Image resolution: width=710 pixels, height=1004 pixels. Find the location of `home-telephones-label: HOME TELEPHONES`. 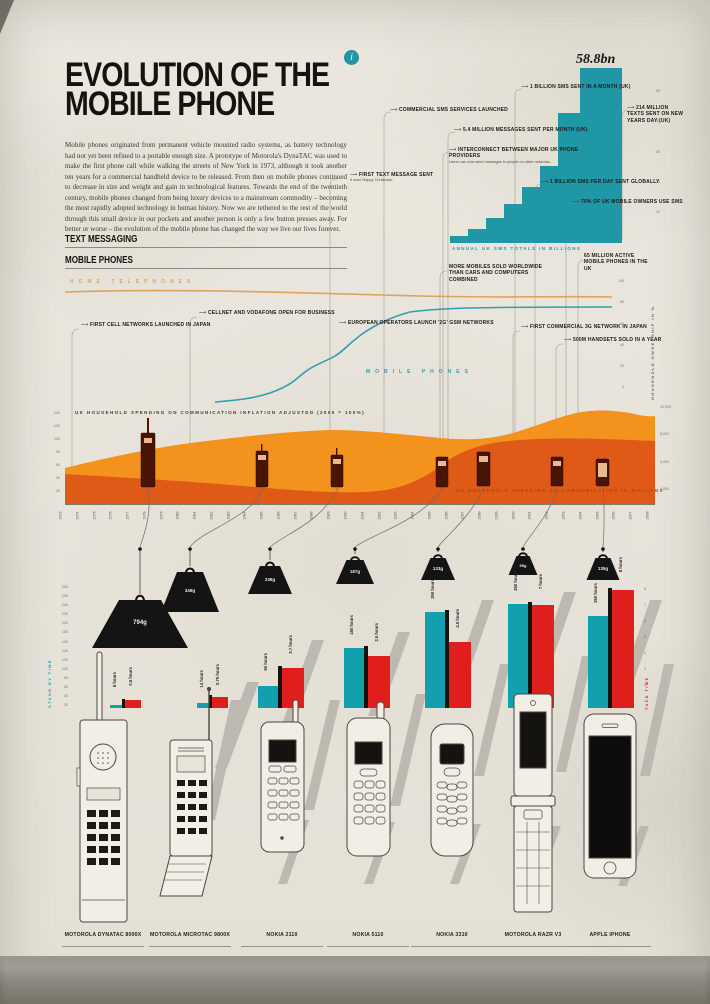

home-telephones-label: HOME TELEPHONES is located at coordinates (133, 282).